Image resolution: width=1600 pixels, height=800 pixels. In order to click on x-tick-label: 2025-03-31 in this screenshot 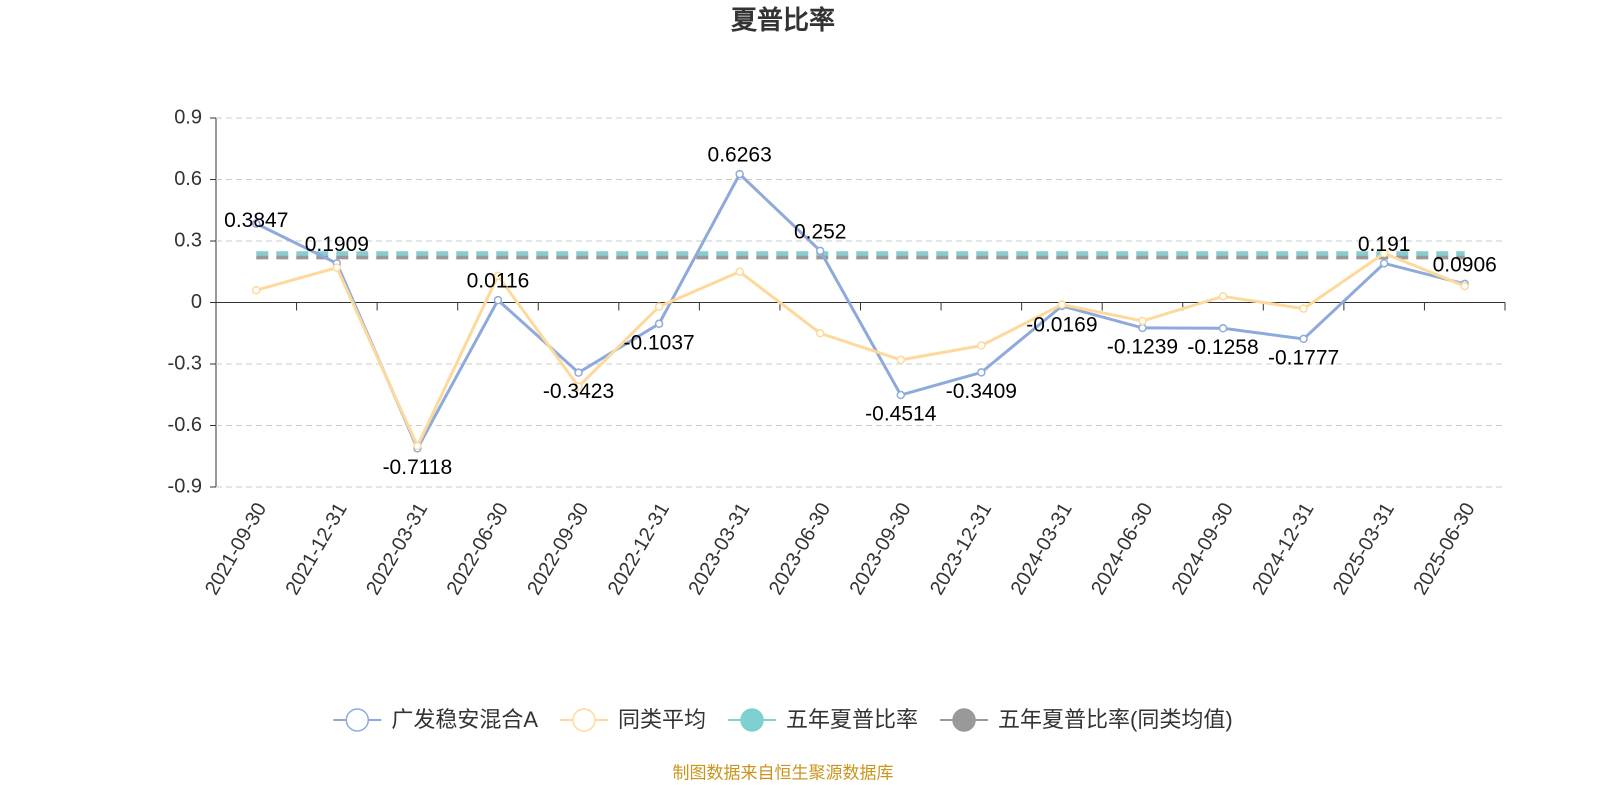, I will do `click(1364, 549)`.